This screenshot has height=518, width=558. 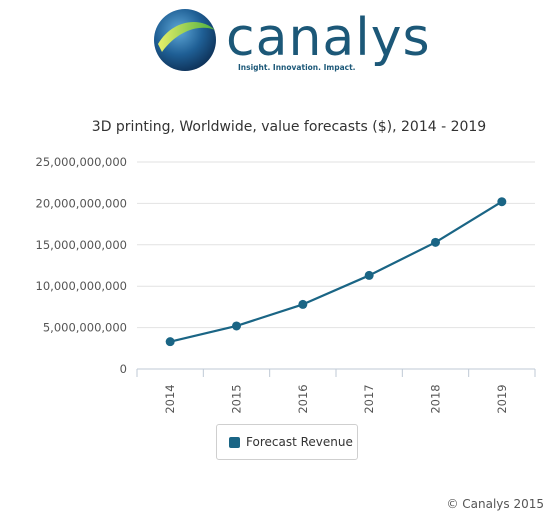 What do you see at coordinates (502, 398) in the screenshot?
I see `x-tick-label: 2019` at bounding box center [502, 398].